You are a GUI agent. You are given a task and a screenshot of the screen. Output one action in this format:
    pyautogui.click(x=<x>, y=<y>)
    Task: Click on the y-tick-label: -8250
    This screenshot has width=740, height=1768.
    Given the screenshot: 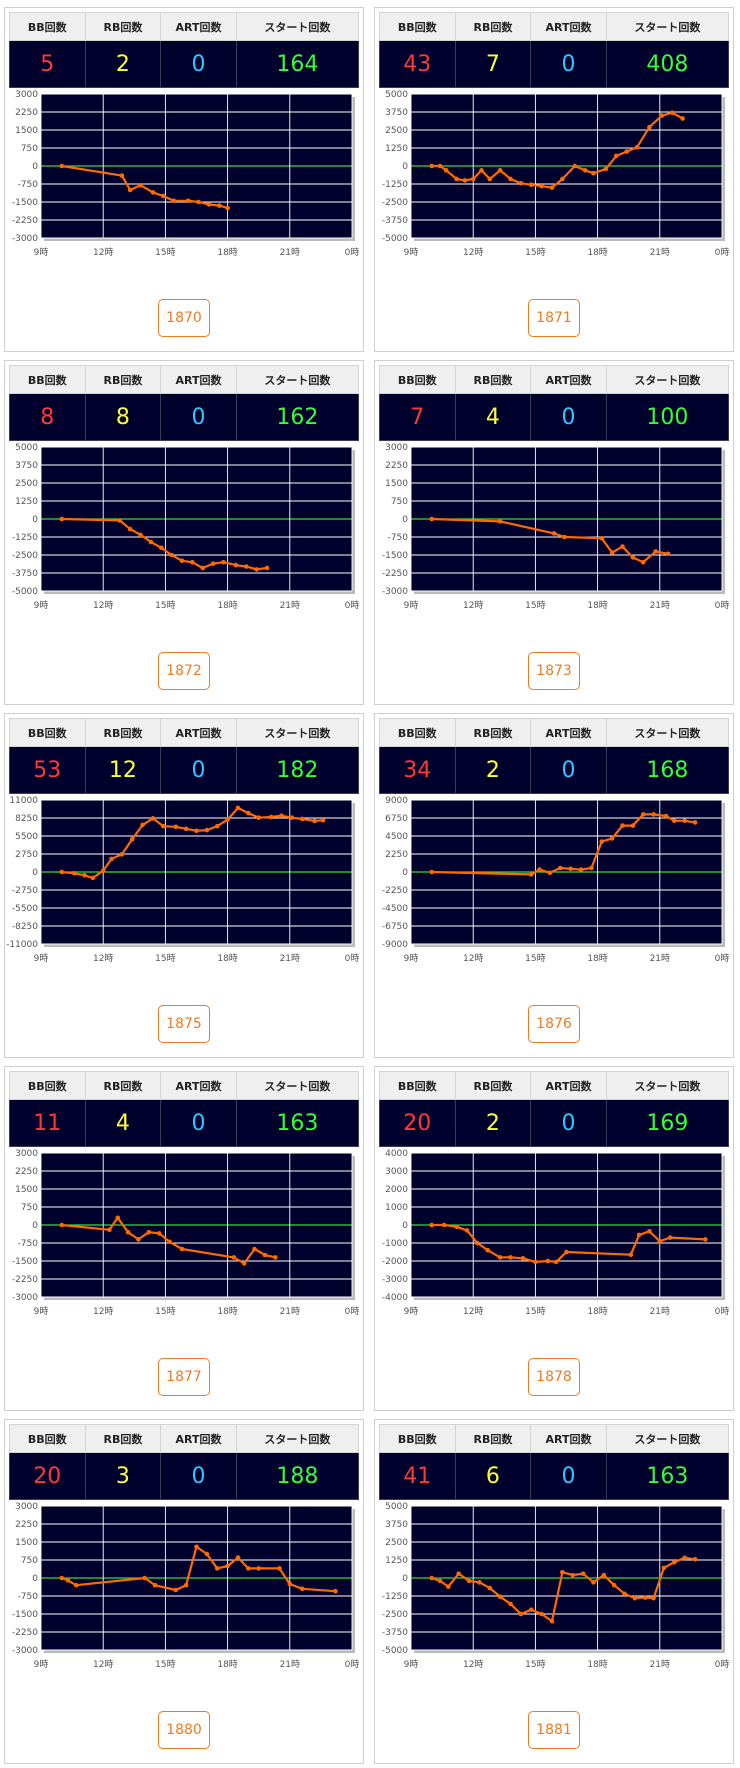 What is the action you would take?
    pyautogui.click(x=25, y=927)
    